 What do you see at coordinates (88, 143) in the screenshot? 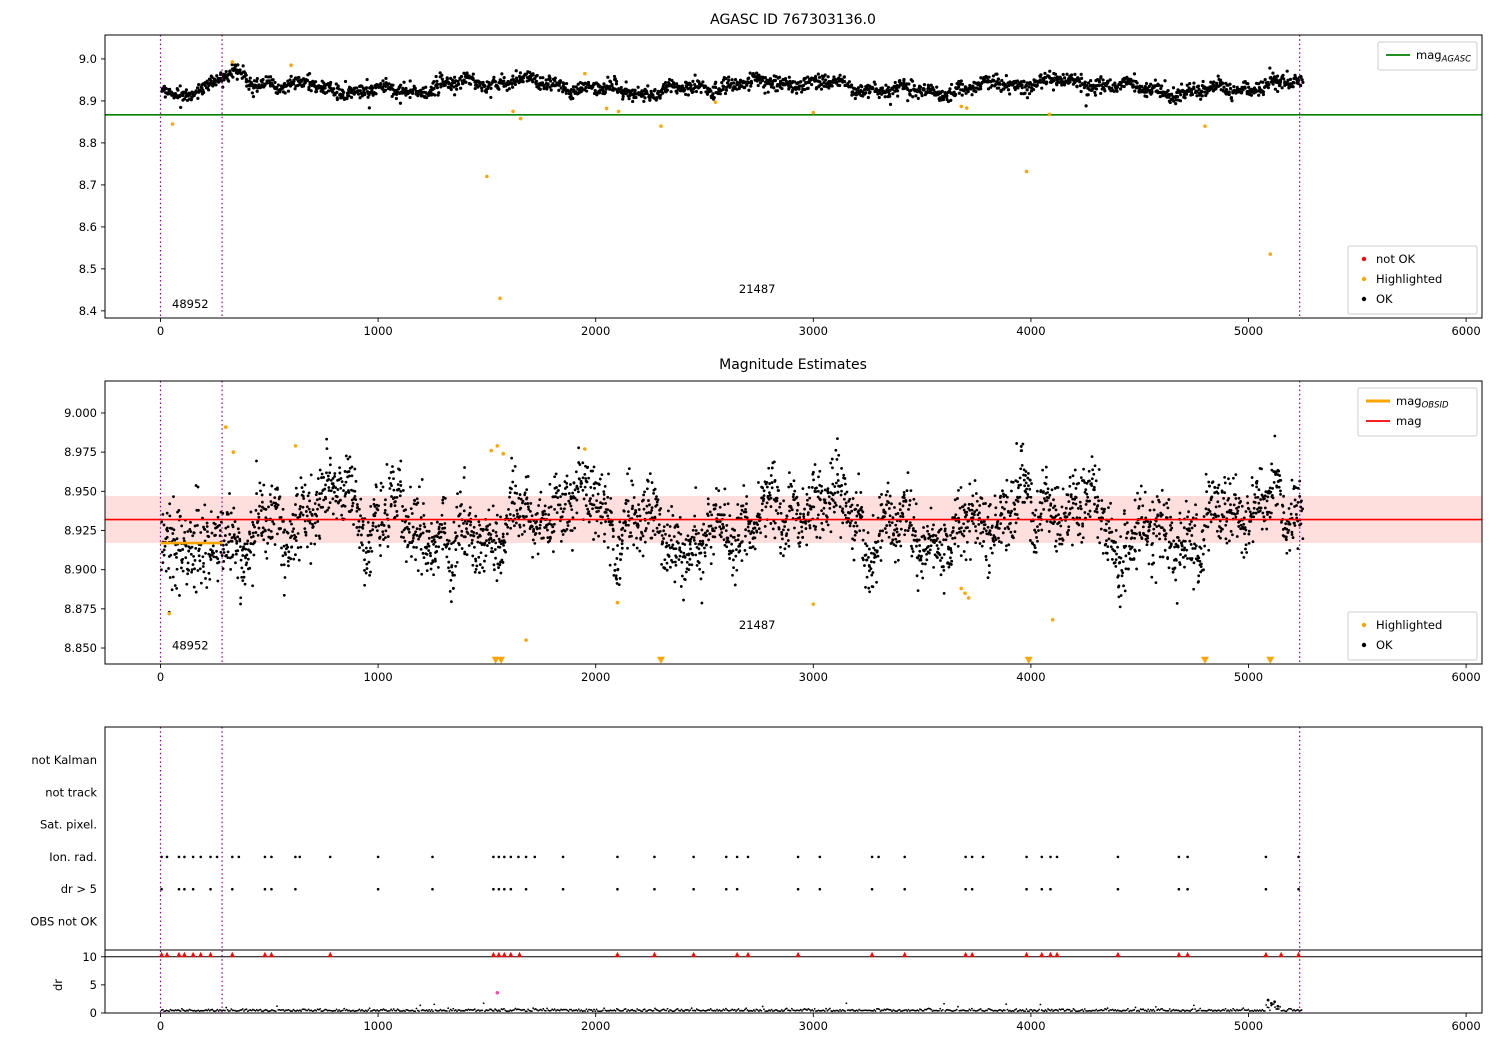
I see `y-tick-label: 8.8` at bounding box center [88, 143].